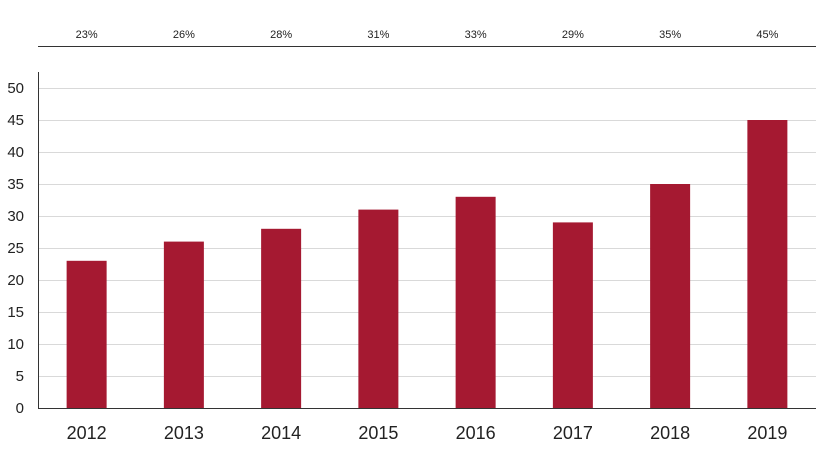  Describe the element at coordinates (767, 264) in the screenshot. I see `bar-2019` at that location.